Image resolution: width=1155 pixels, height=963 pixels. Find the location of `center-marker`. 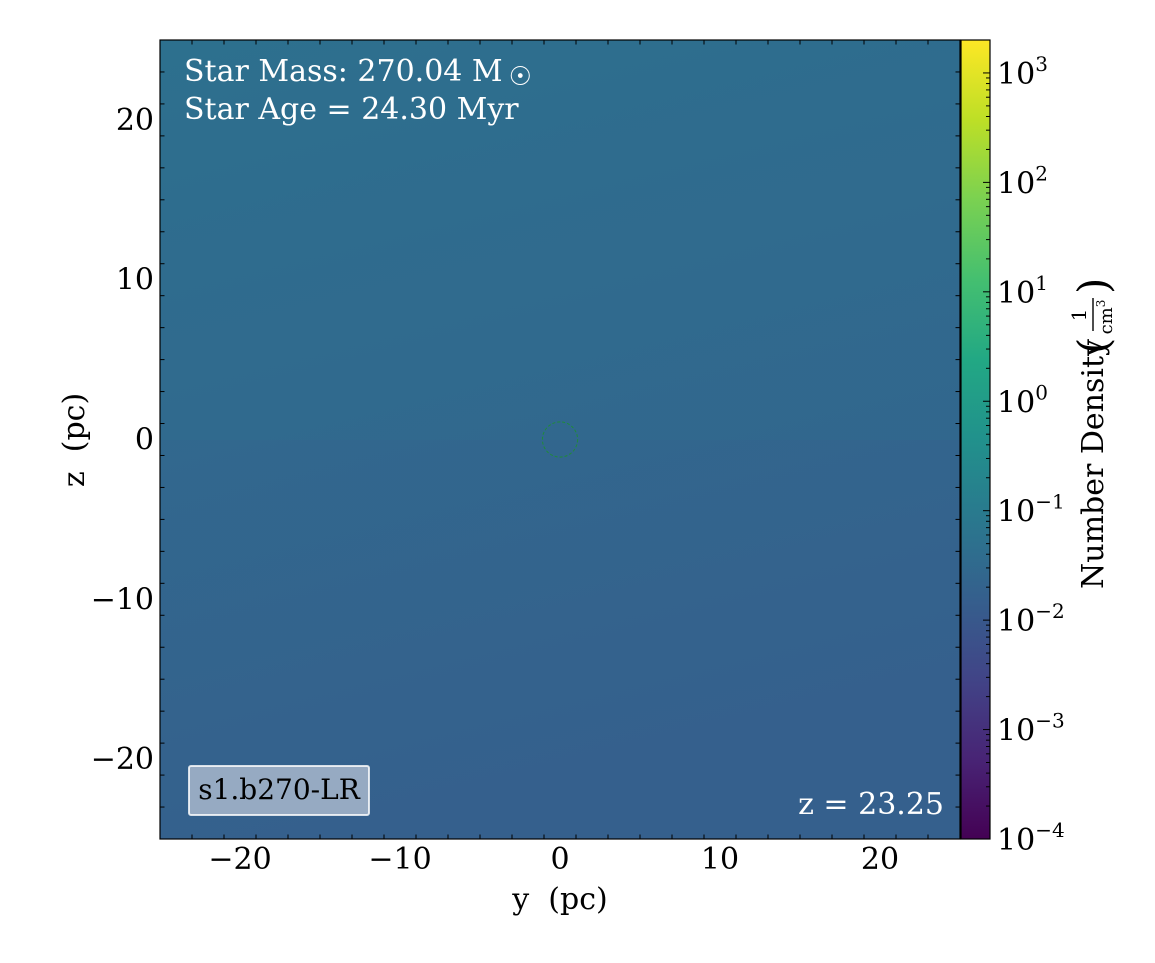

center-marker is located at coordinates (560, 439).